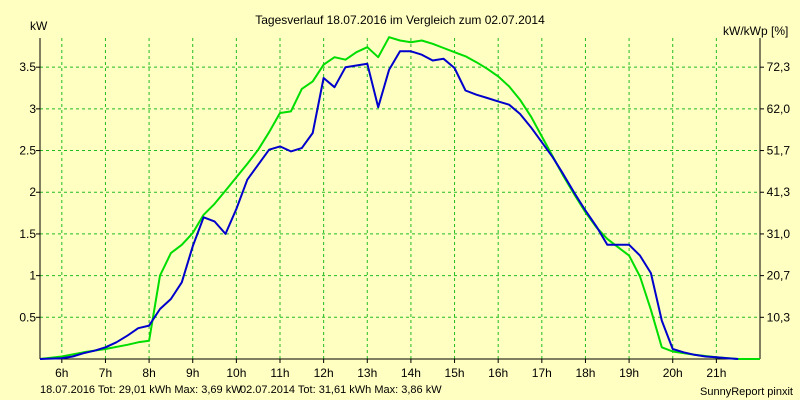 This screenshot has width=800, height=400. I want to click on y-tick-label-right: 62,0, so click(779, 109).